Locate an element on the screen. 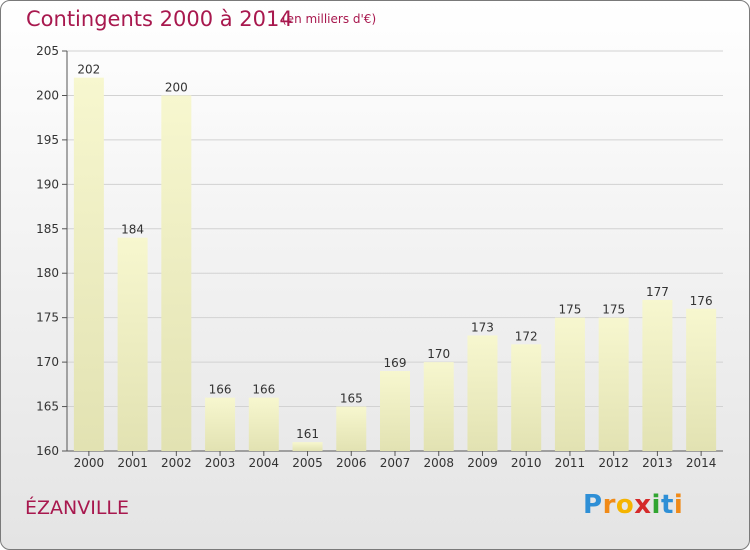  chart-title: Contingents 2000 à 2014 is located at coordinates (159, 19).